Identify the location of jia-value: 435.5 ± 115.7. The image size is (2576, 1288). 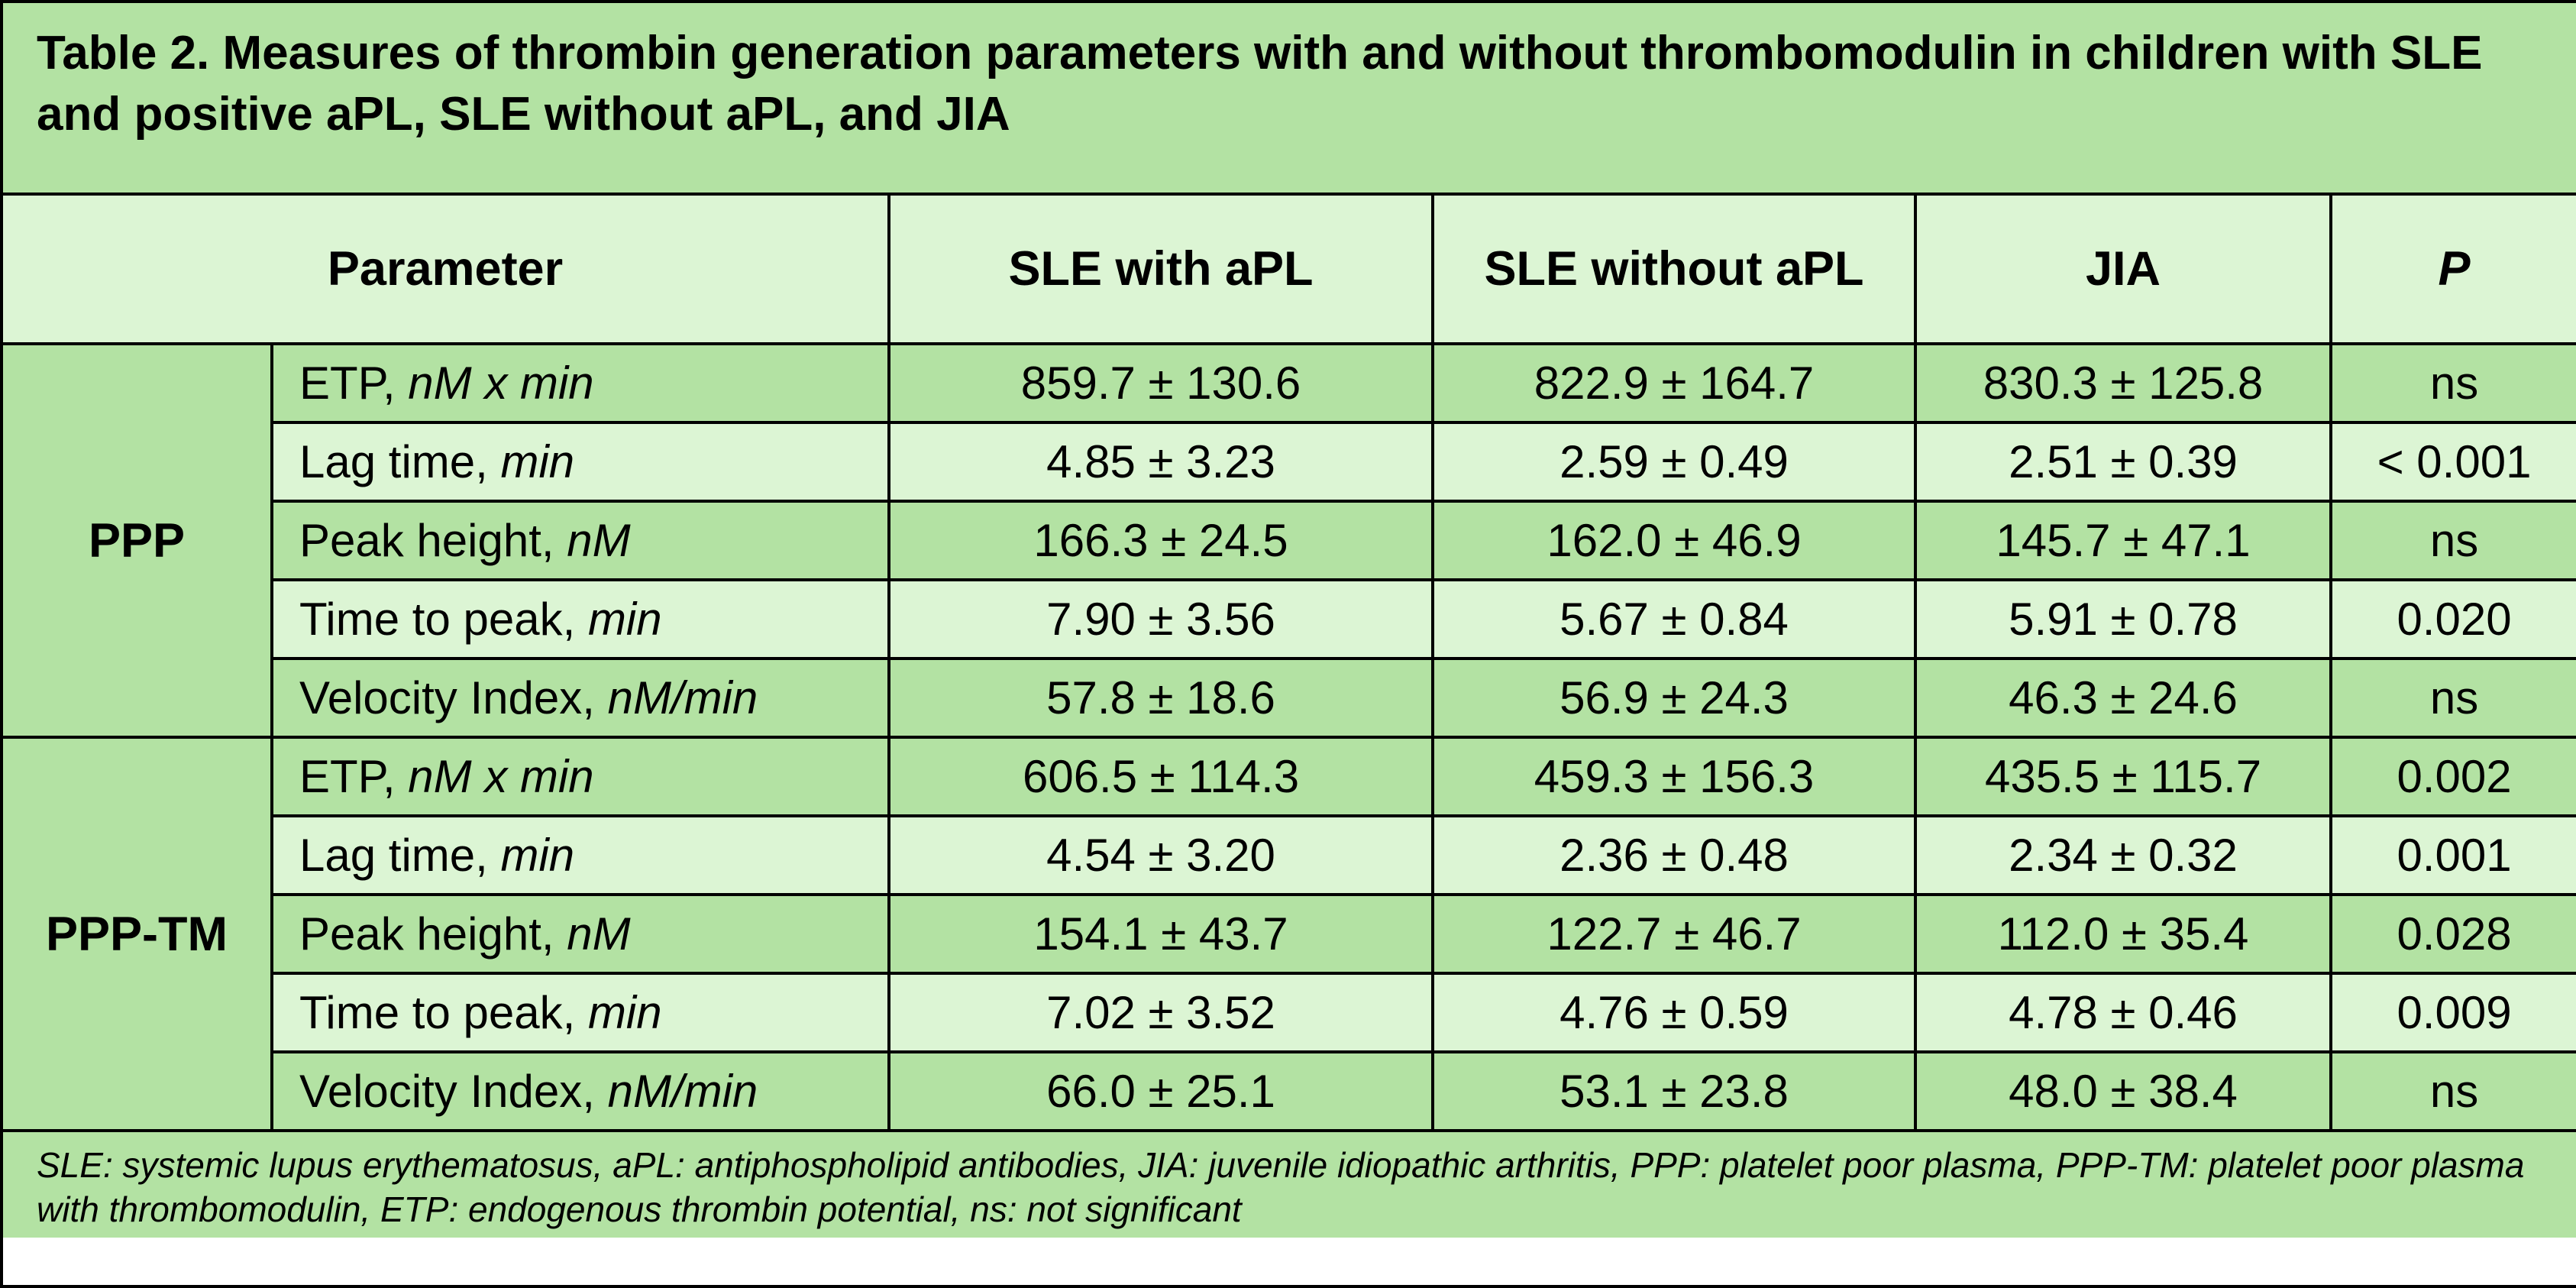
(2123, 776).